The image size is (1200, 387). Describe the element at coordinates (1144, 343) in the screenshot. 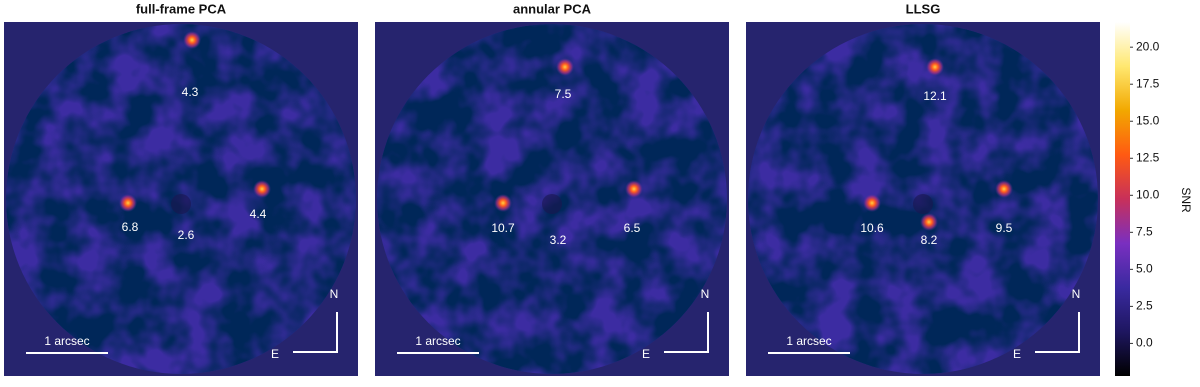

I see `colorbar-tick-label: 0.0` at that location.